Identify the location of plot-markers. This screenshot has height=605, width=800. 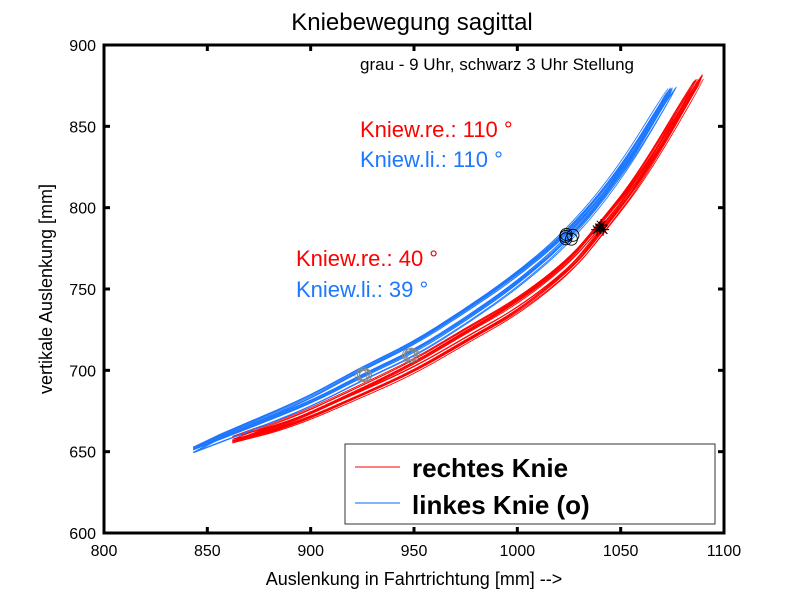
(482, 301).